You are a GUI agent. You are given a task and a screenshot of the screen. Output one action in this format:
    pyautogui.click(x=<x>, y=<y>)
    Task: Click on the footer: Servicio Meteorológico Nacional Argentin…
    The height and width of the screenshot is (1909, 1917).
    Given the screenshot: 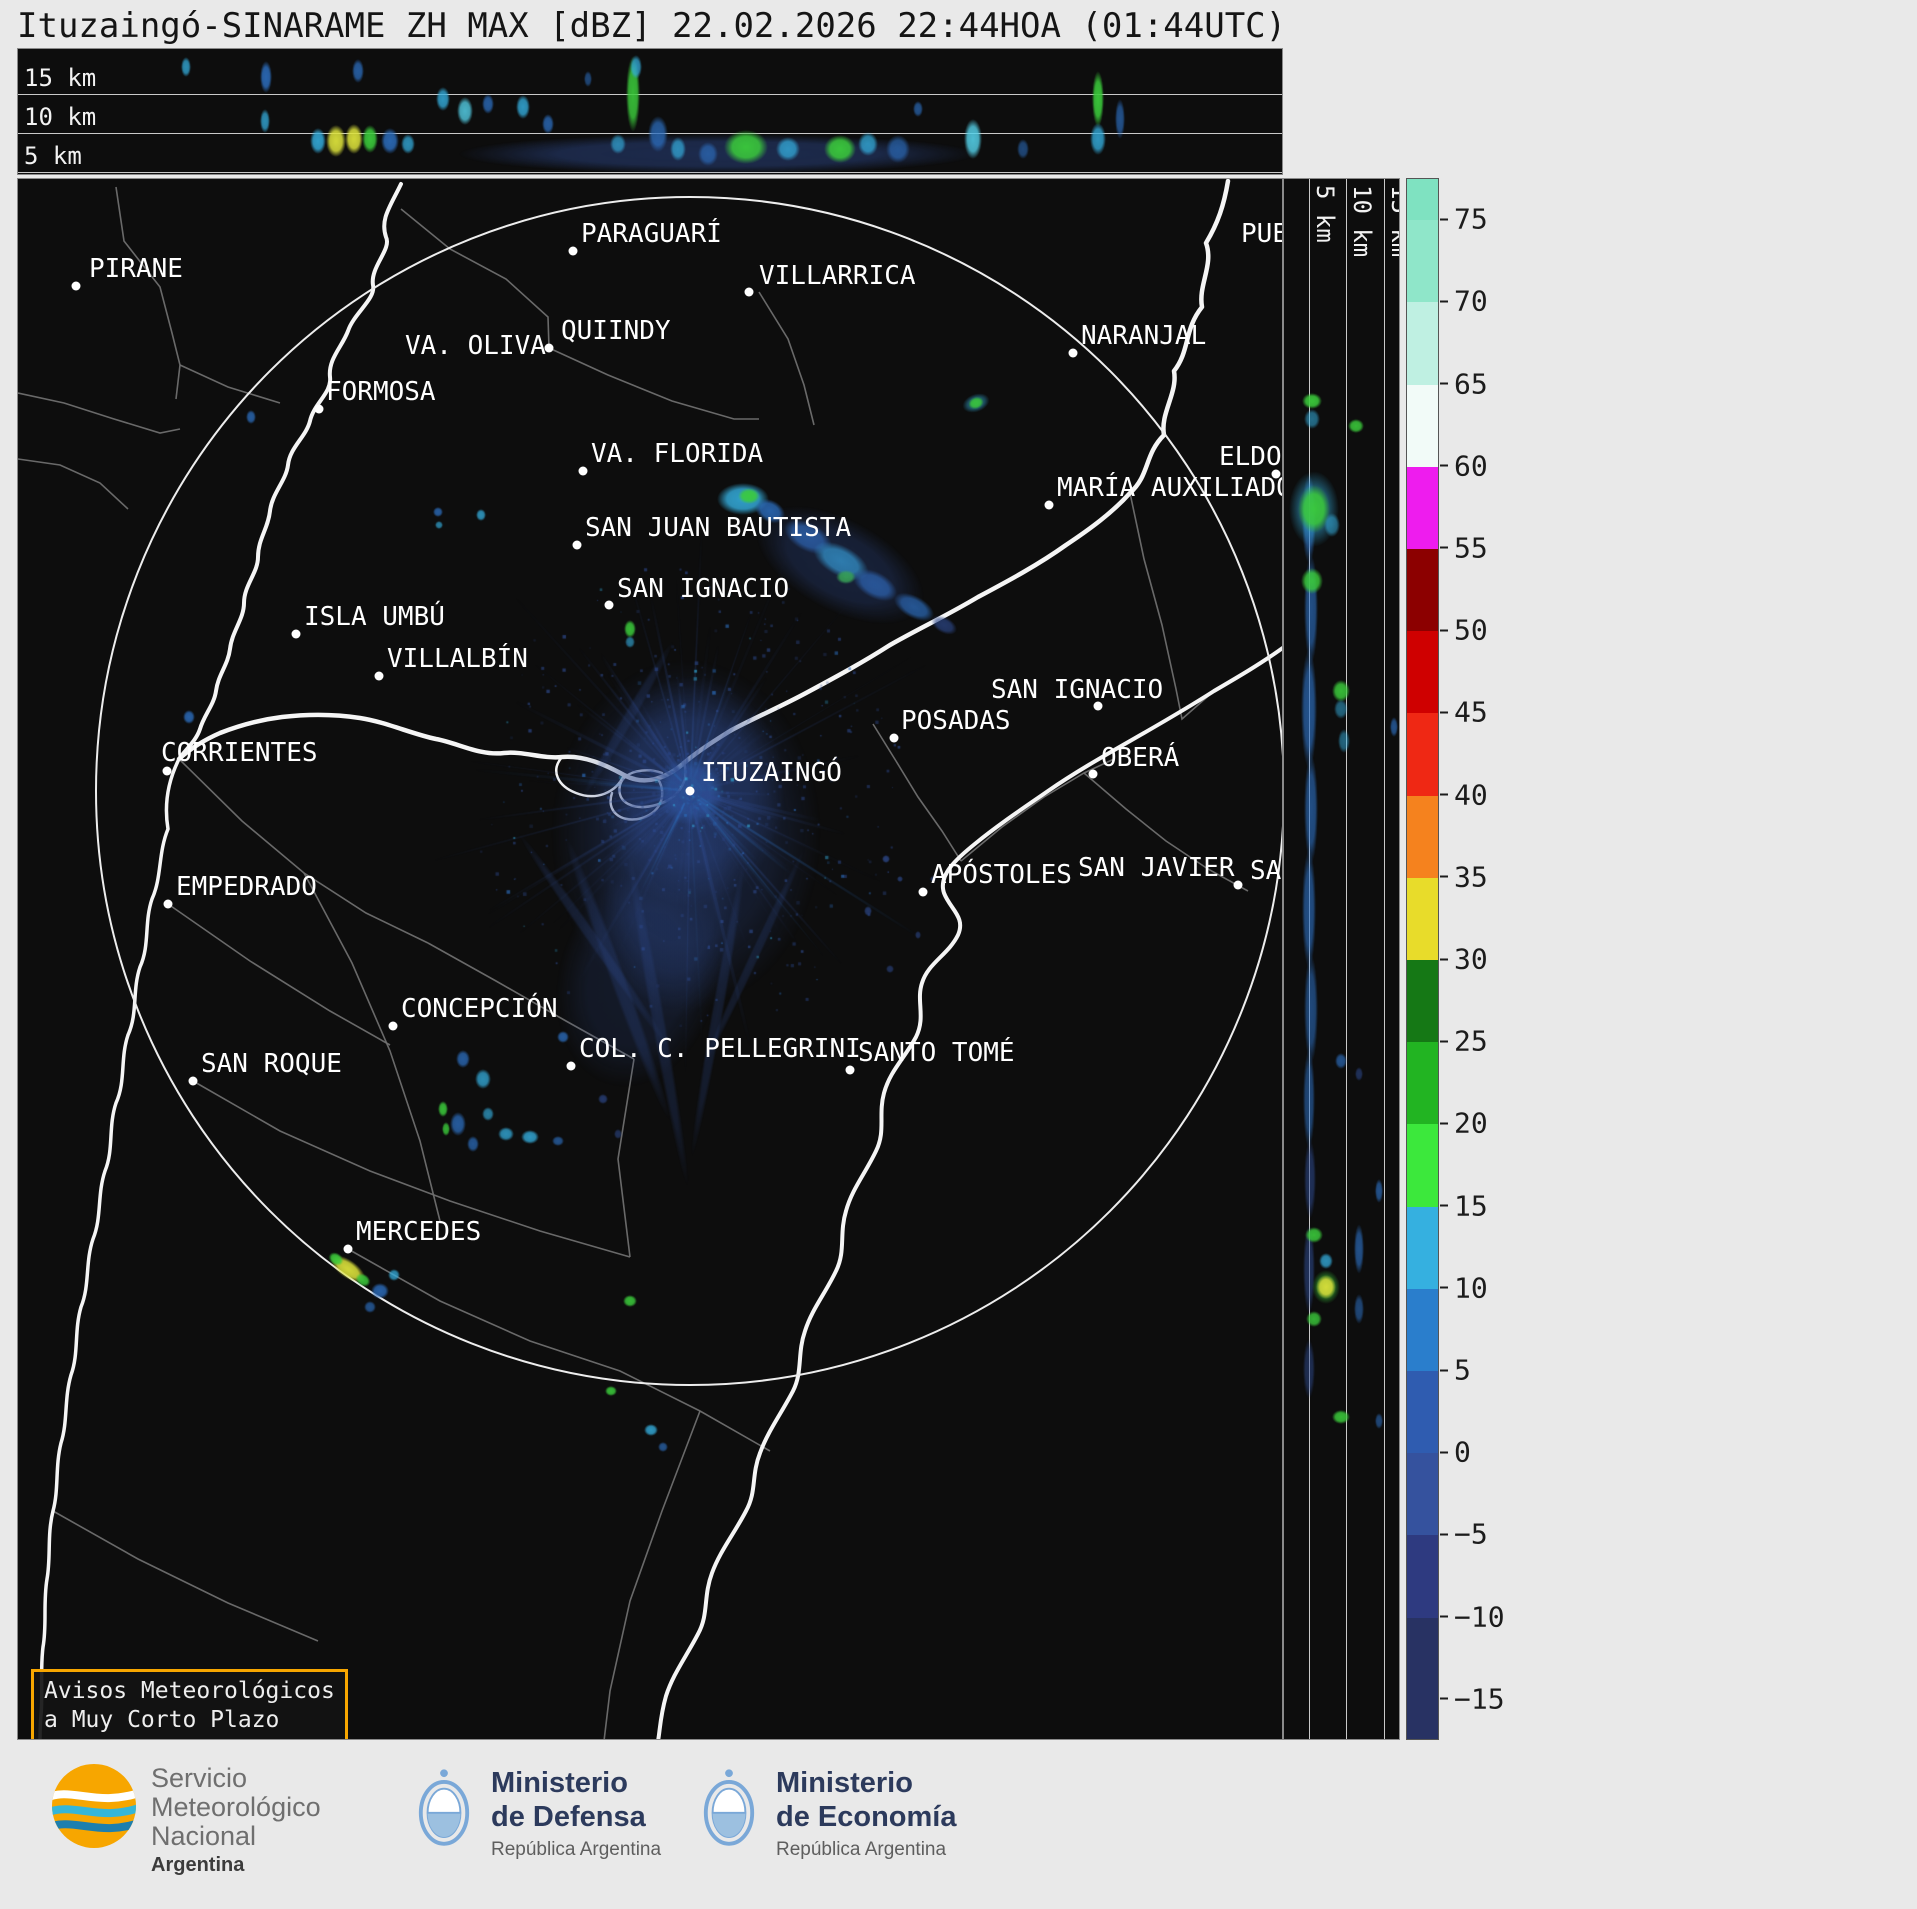 What is the action you would take?
    pyautogui.click(x=958, y=1824)
    